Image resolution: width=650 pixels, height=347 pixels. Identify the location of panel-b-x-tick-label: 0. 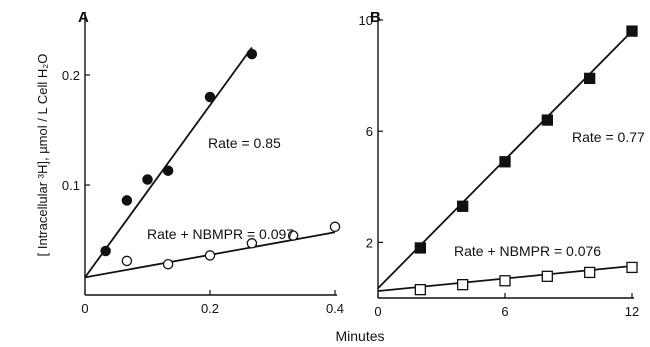
(377, 311).